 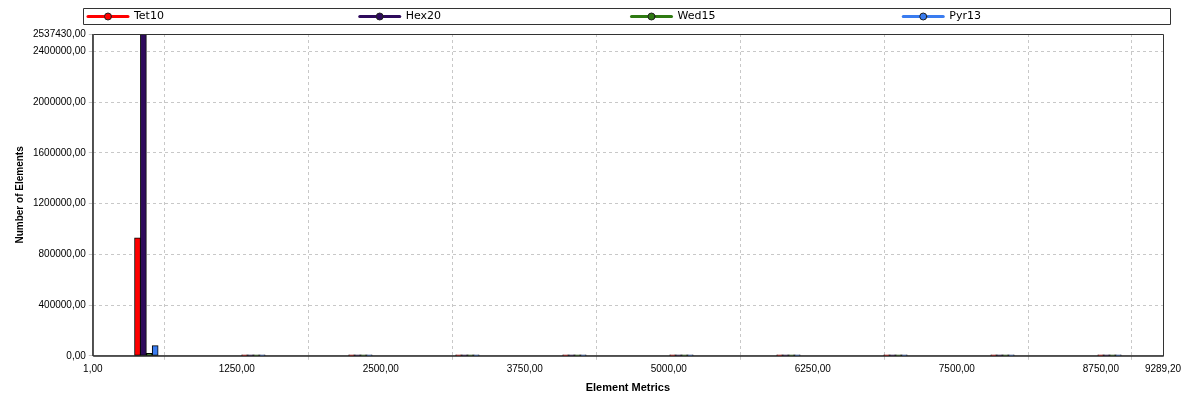 What do you see at coordinates (237, 368) in the screenshot?
I see `x-tick-label: 1250,00` at bounding box center [237, 368].